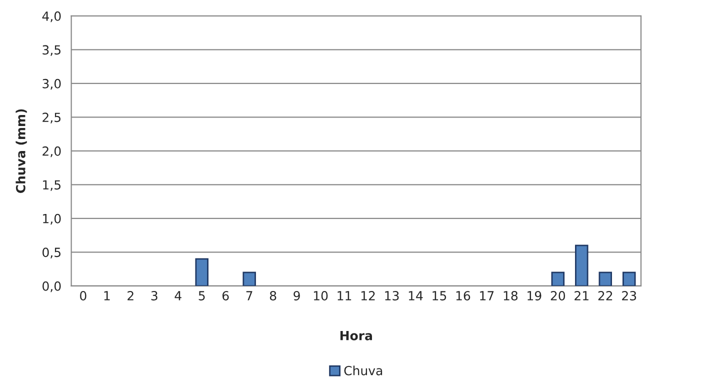  I want to click on y-tick-label: 1,0, so click(52, 219).